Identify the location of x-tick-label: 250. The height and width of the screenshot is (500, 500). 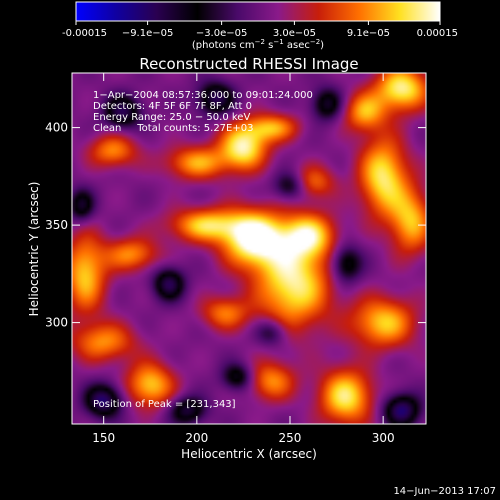
(290, 438).